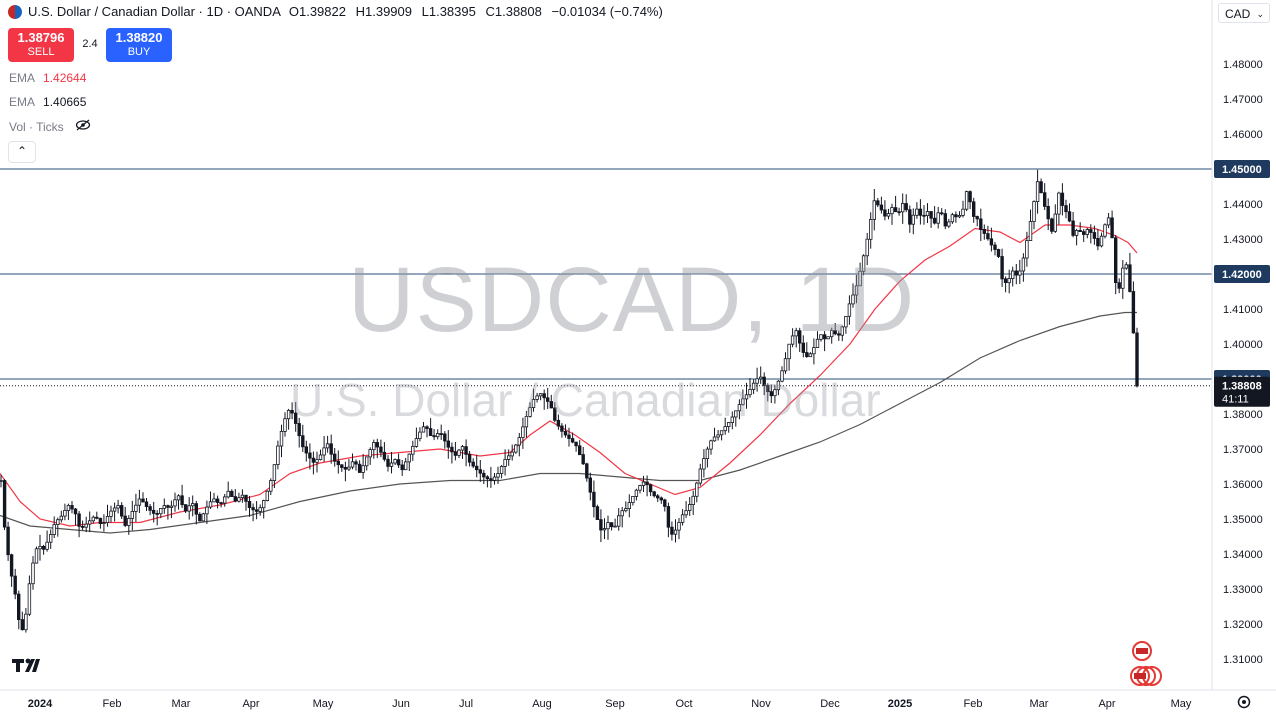  Describe the element at coordinates (48, 78) in the screenshot. I see `indicator-ema-short: EMA 1.42644` at that location.